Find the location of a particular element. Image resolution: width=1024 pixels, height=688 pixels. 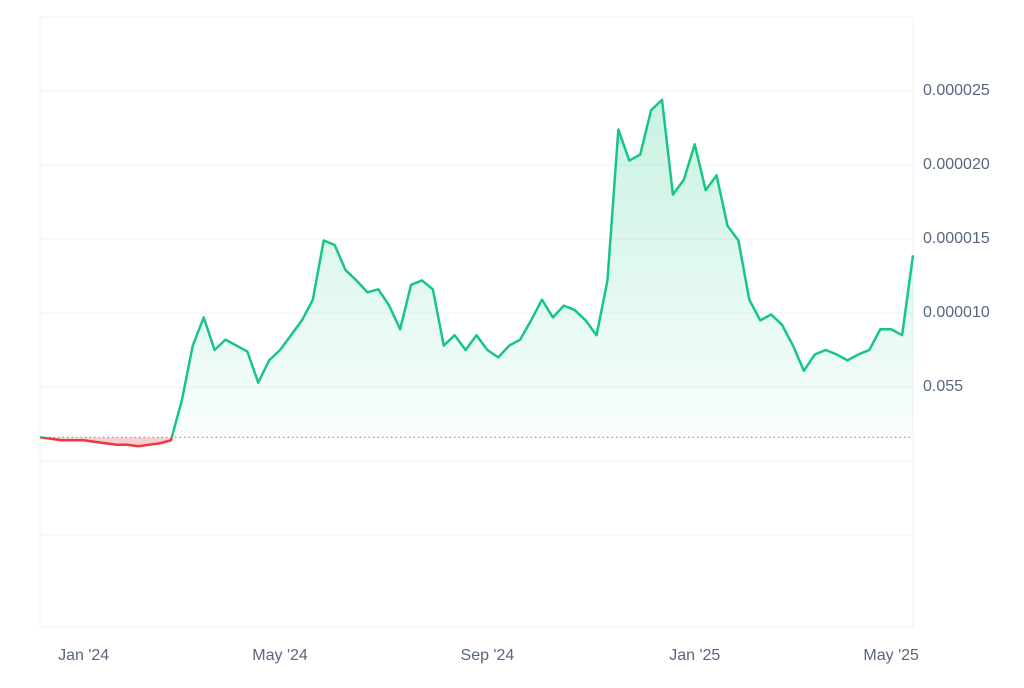

x-tick-label: Jan '24 is located at coordinates (83, 655).